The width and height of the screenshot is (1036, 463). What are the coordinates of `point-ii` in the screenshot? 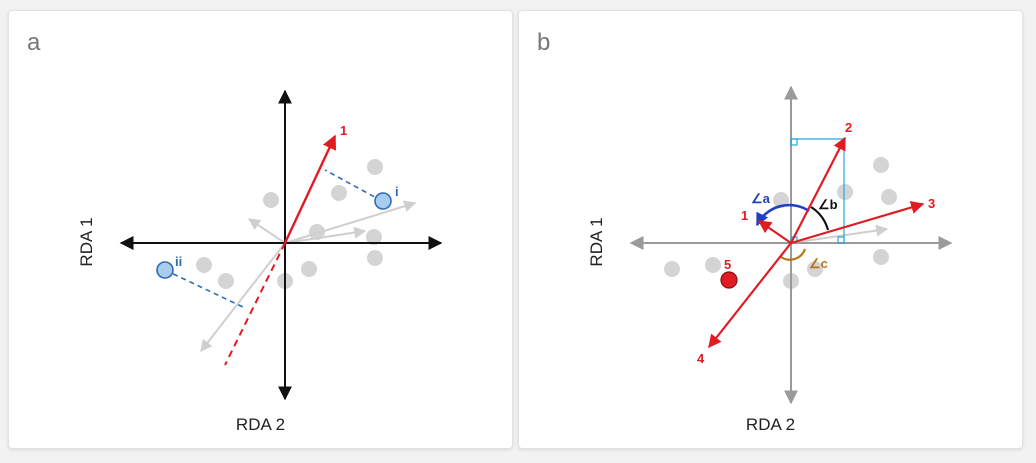 It's located at (165, 270).